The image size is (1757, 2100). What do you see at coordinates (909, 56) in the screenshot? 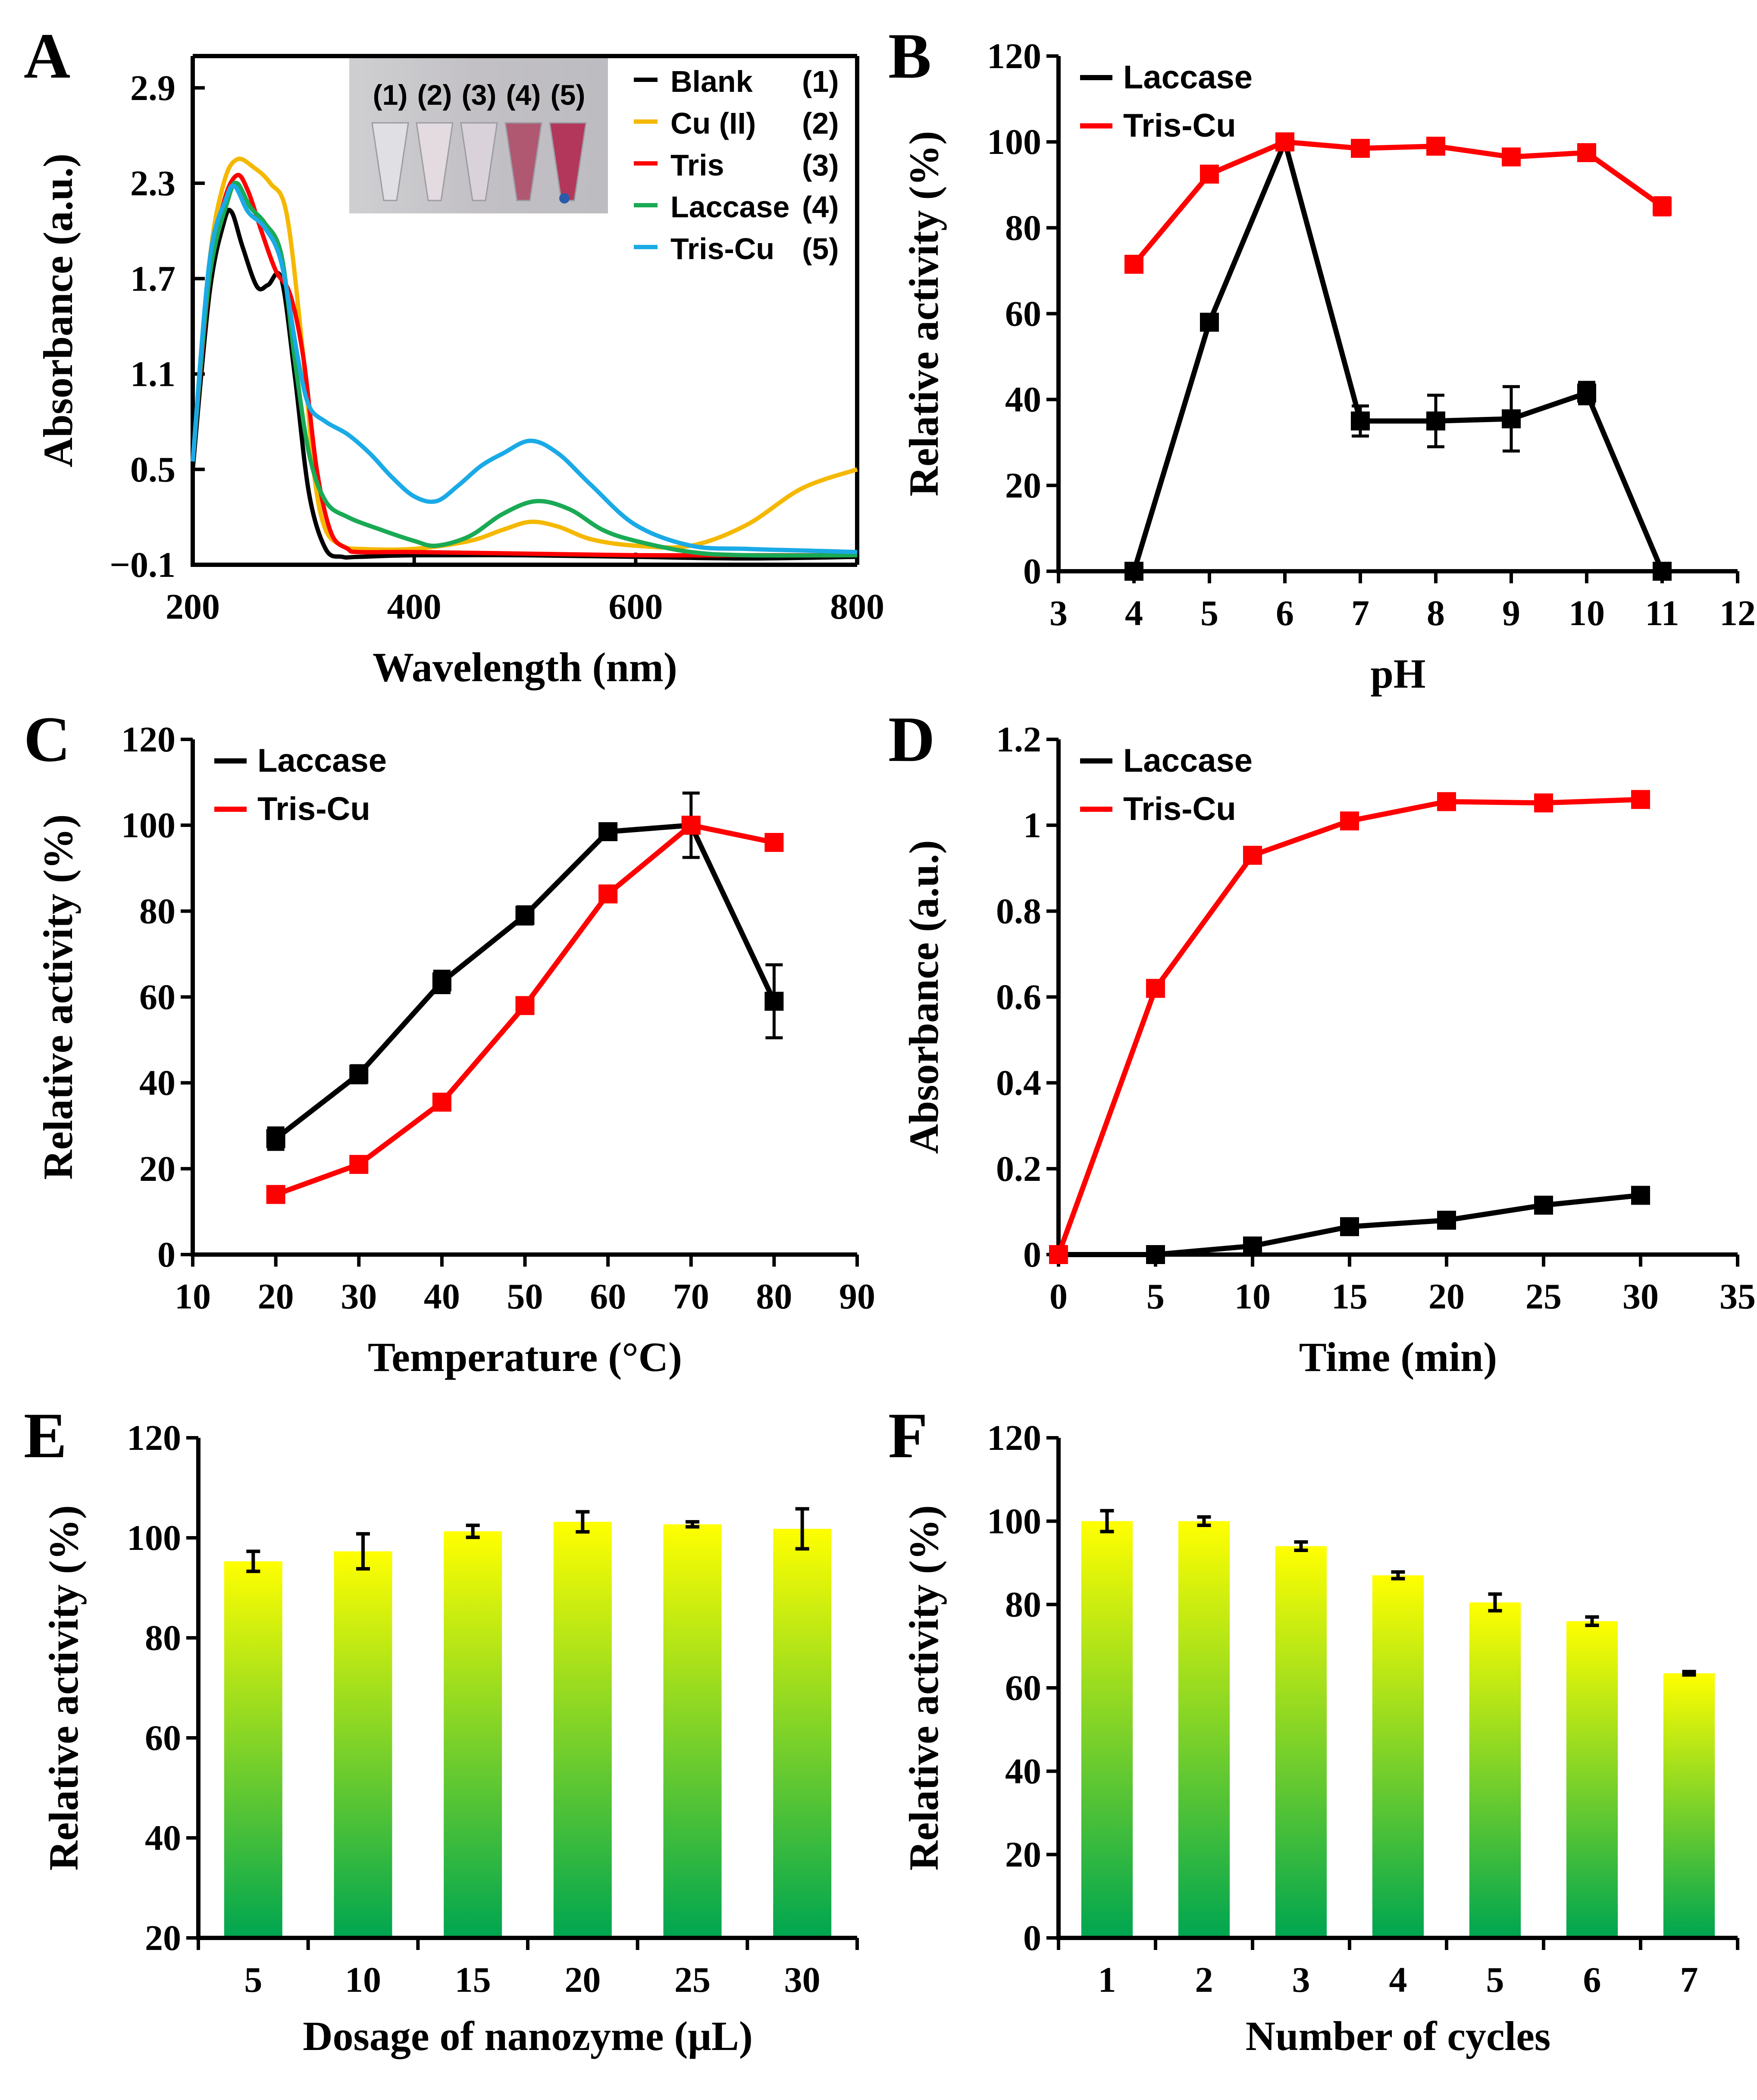
I see `panel-letter: B` at bounding box center [909, 56].